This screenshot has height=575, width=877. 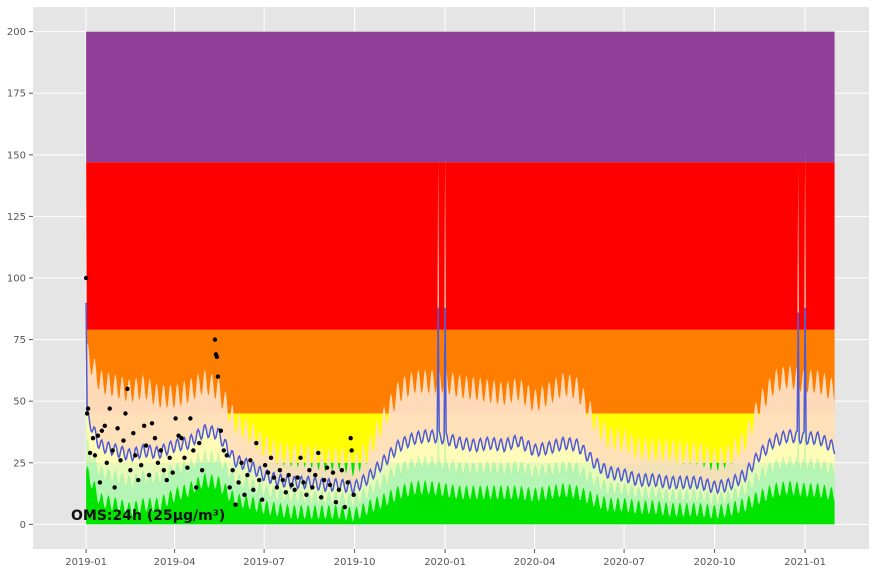 I want to click on y-tick-label: 175, so click(x=16, y=94).